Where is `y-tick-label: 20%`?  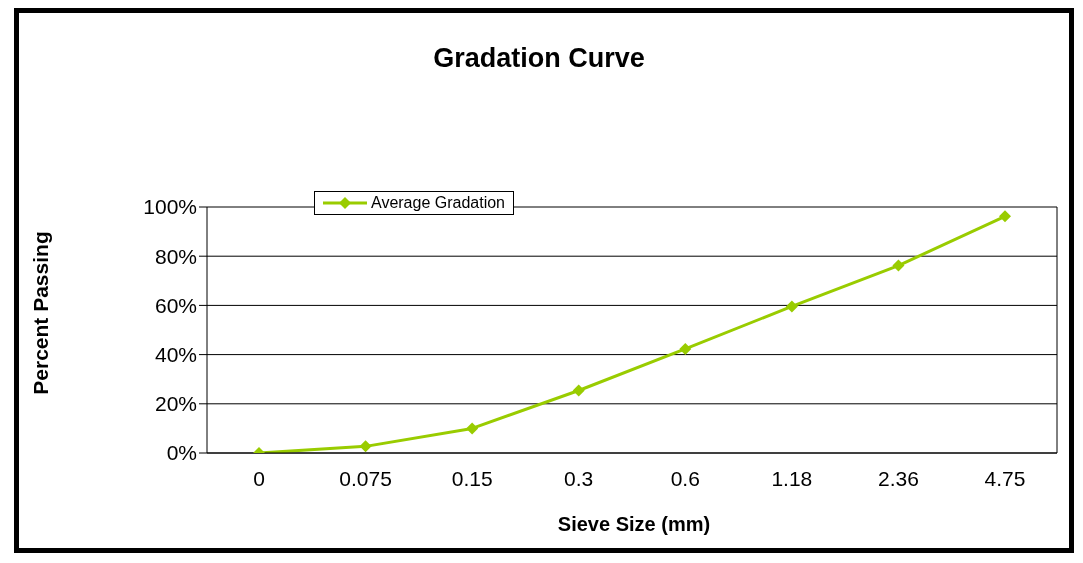 y-tick-label: 20% is located at coordinates (175, 404).